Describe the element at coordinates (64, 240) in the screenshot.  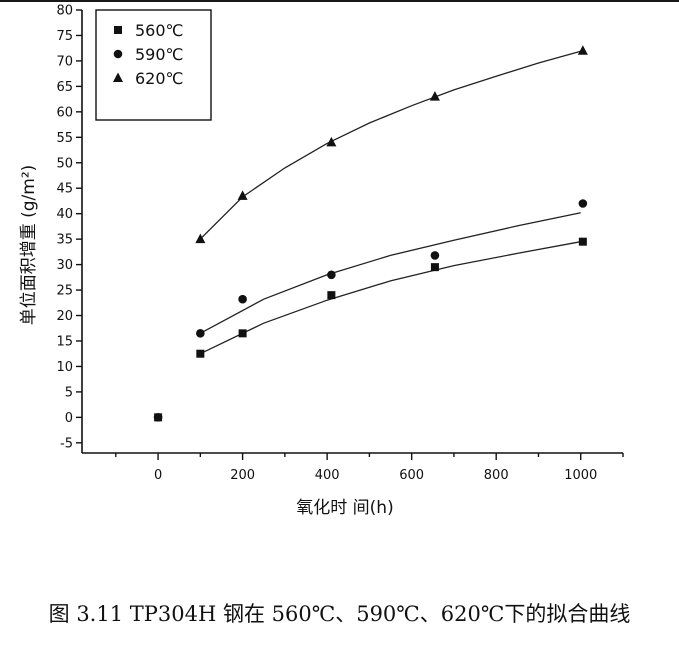
I see `y-tick-label: 35` at that location.